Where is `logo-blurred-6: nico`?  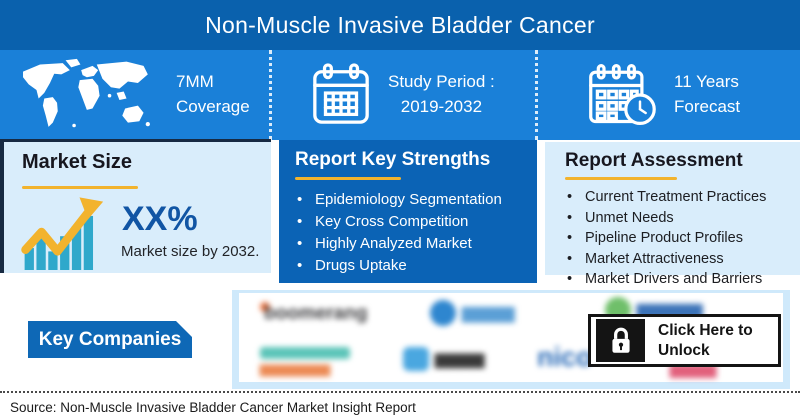
logo-blurred-6: nico is located at coordinates (565, 357).